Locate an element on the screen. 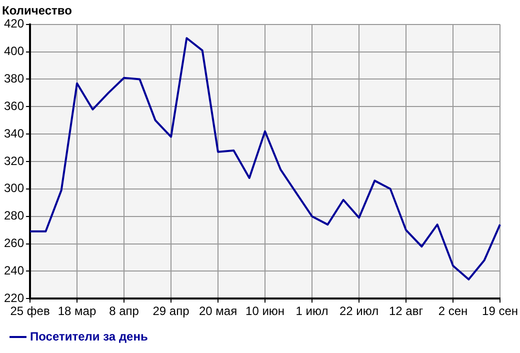 Image resolution: width=520 pixels, height=353 pixels. x-tick-label: 20 мая is located at coordinates (218, 311).